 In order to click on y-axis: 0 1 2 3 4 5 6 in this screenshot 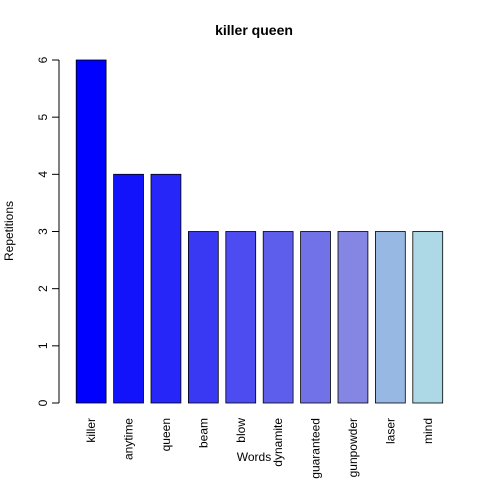, I will do `click(48, 231)`.